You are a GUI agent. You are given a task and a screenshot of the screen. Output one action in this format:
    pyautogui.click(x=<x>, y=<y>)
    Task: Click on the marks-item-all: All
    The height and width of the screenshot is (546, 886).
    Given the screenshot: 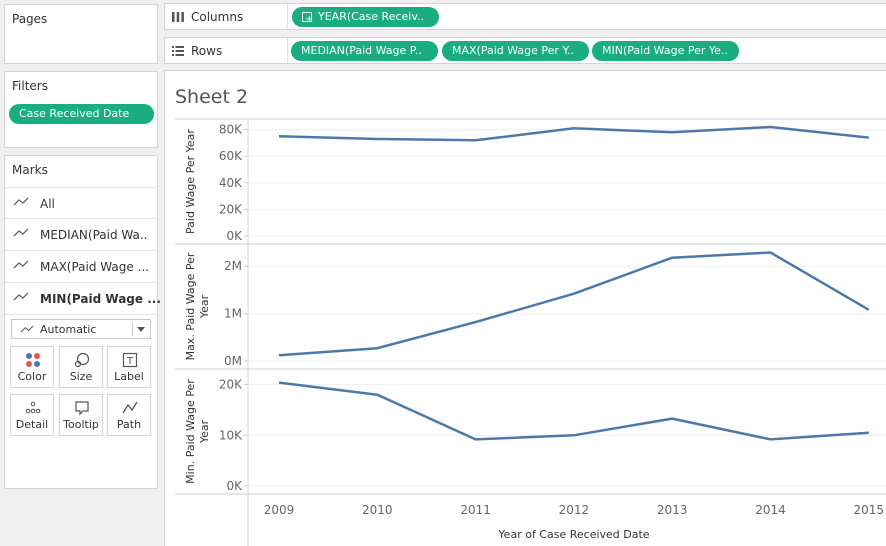 What is the action you would take?
    pyautogui.click(x=81, y=203)
    